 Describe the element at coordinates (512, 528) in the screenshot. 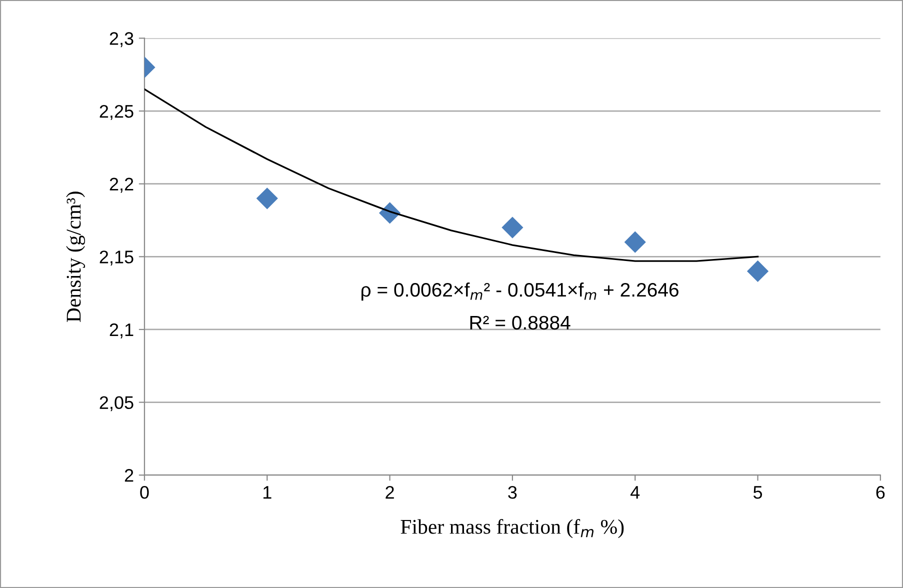

I see `x-axis-title: Fiber mass fraction (f$_{m}$ %)` at that location.